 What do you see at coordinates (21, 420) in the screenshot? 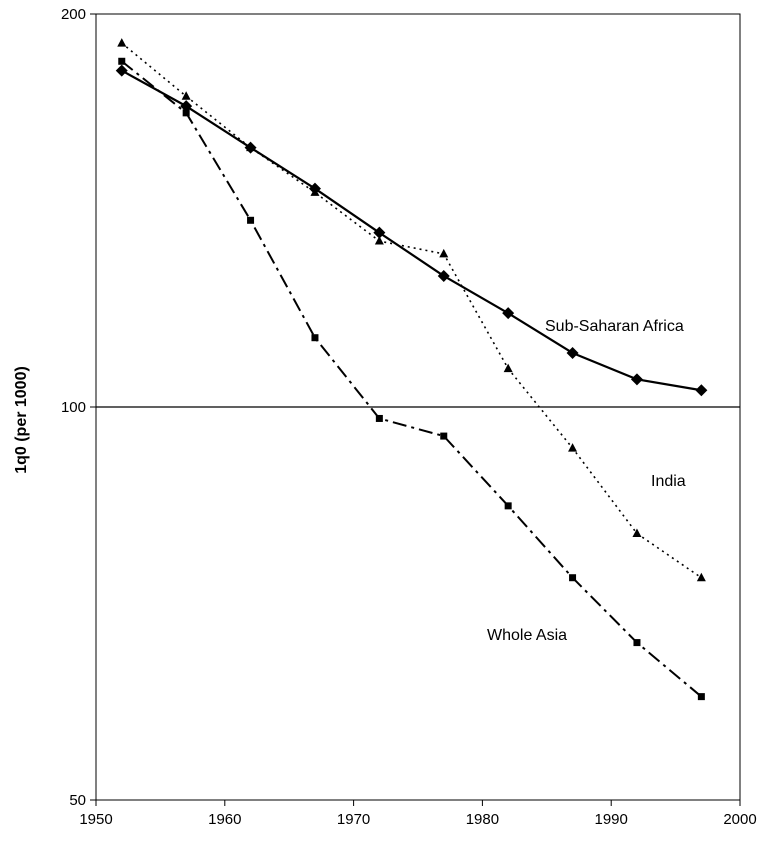
I see `y-axis-title: 1q0 (per 1000)` at bounding box center [21, 420].